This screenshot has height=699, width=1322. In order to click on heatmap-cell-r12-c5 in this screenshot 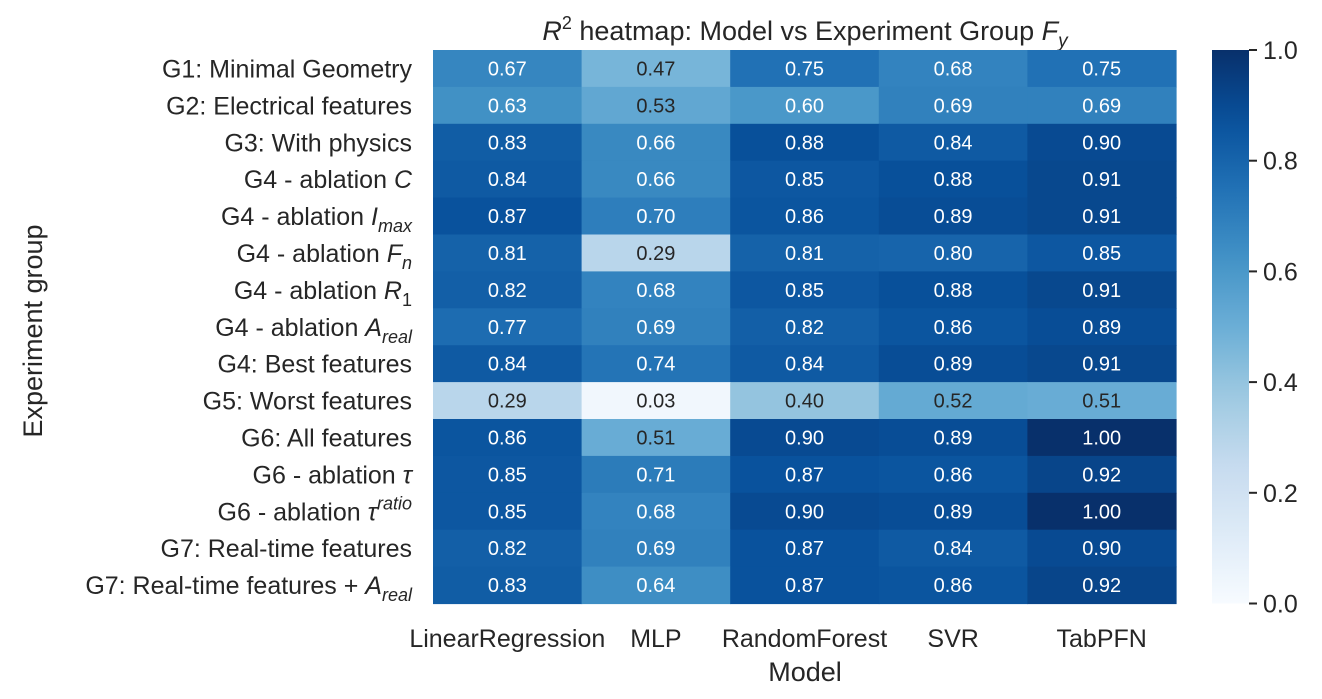, I will do `click(1102, 474)`.